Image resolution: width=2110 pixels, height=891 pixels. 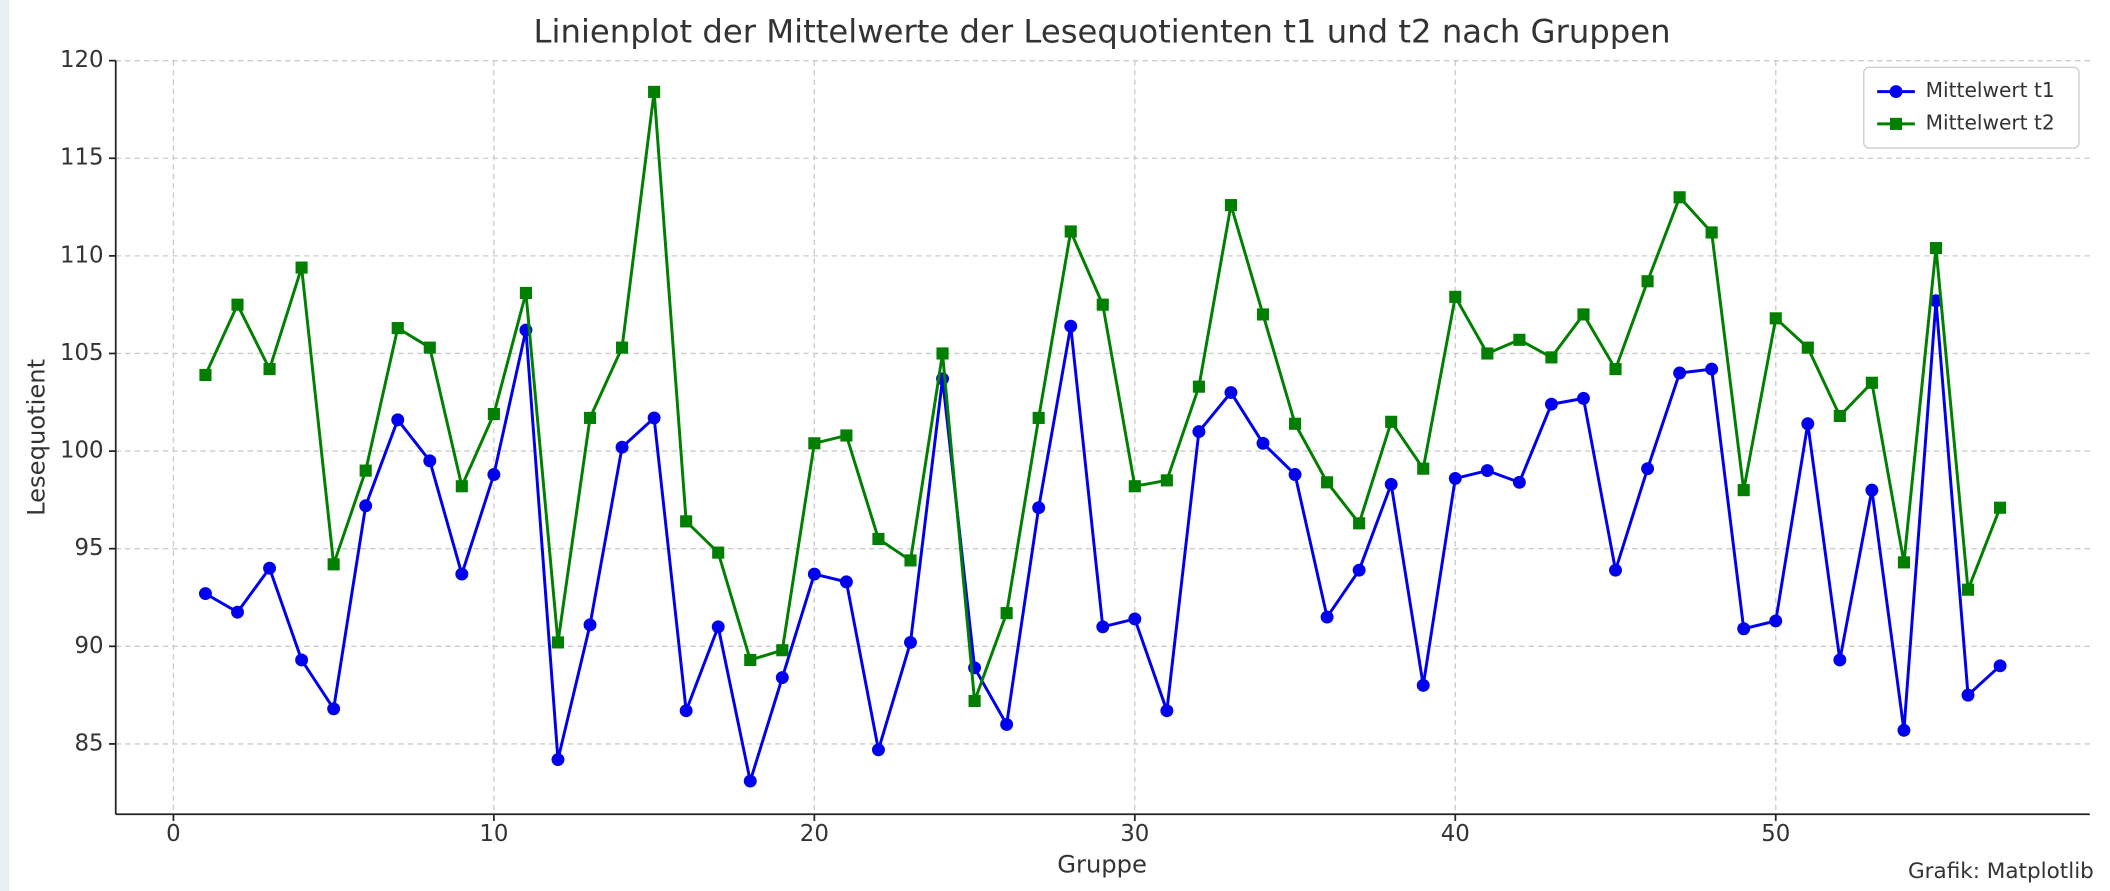 What do you see at coordinates (5, 445) in the screenshot?
I see `side-strip` at bounding box center [5, 445].